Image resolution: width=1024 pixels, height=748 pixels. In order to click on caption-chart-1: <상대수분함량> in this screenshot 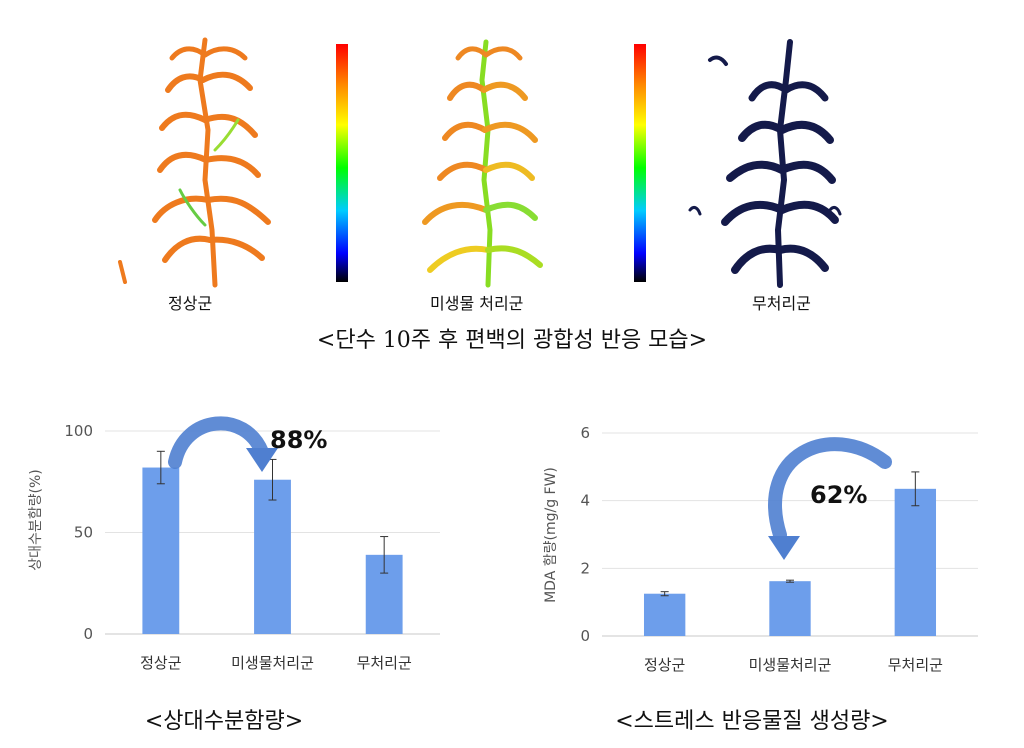, I will do `click(224, 721)`.